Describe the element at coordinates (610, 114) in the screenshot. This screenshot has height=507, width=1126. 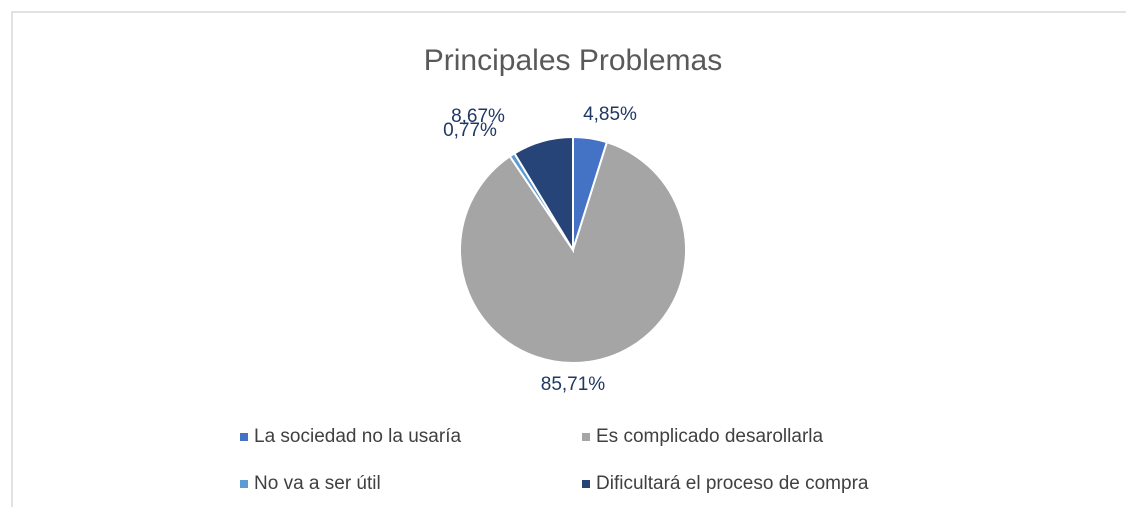
I see `data-label: 4,85%` at that location.